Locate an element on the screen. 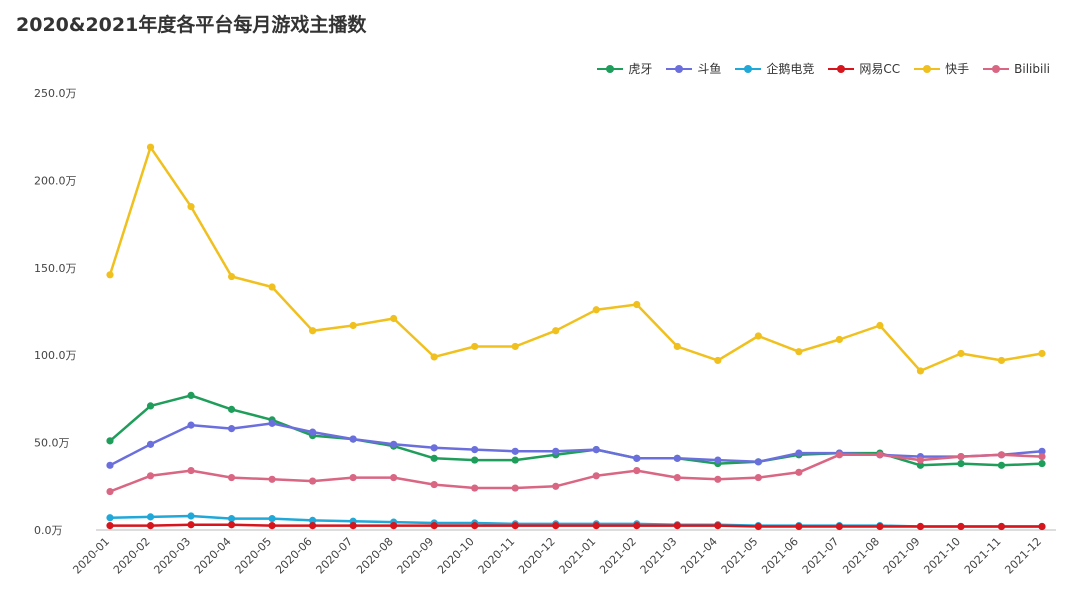  legend-item-huya: 虎牙 is located at coordinates (624, 68).